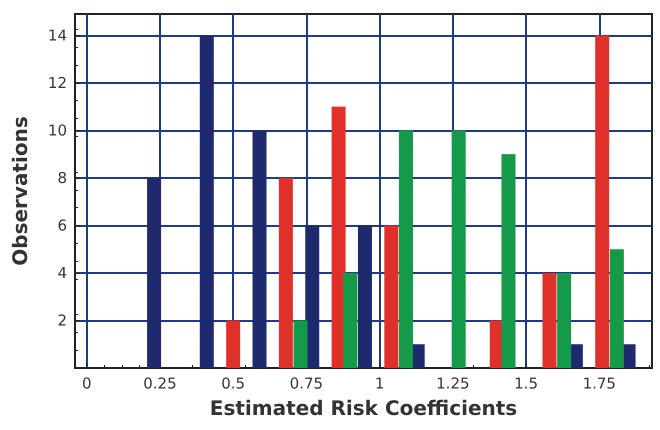 This screenshot has width=660, height=430. I want to click on y-tick-label: 8, so click(62, 177).